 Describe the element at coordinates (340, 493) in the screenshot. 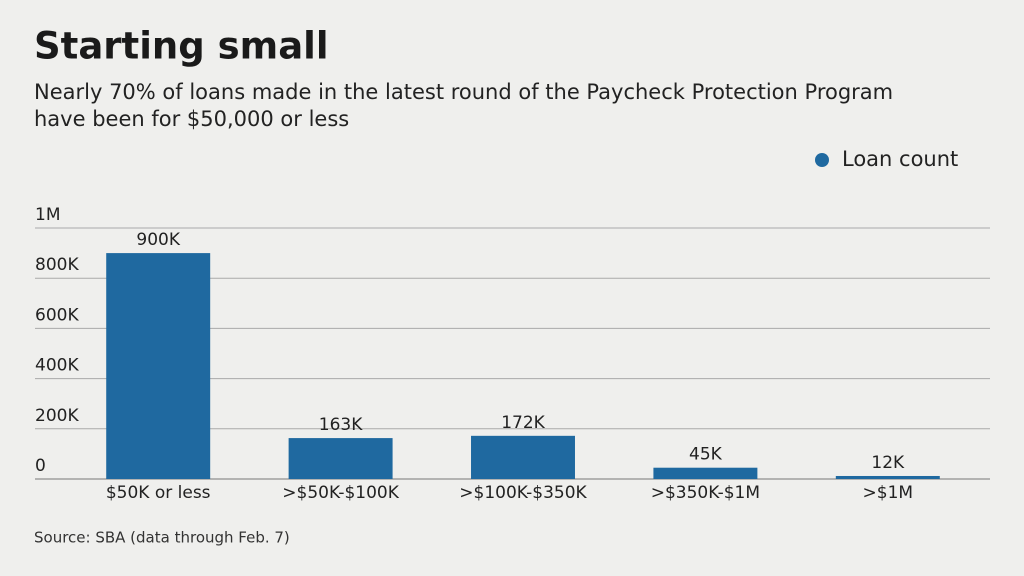

I see `x-tick-label: >$50K-$100K` at that location.